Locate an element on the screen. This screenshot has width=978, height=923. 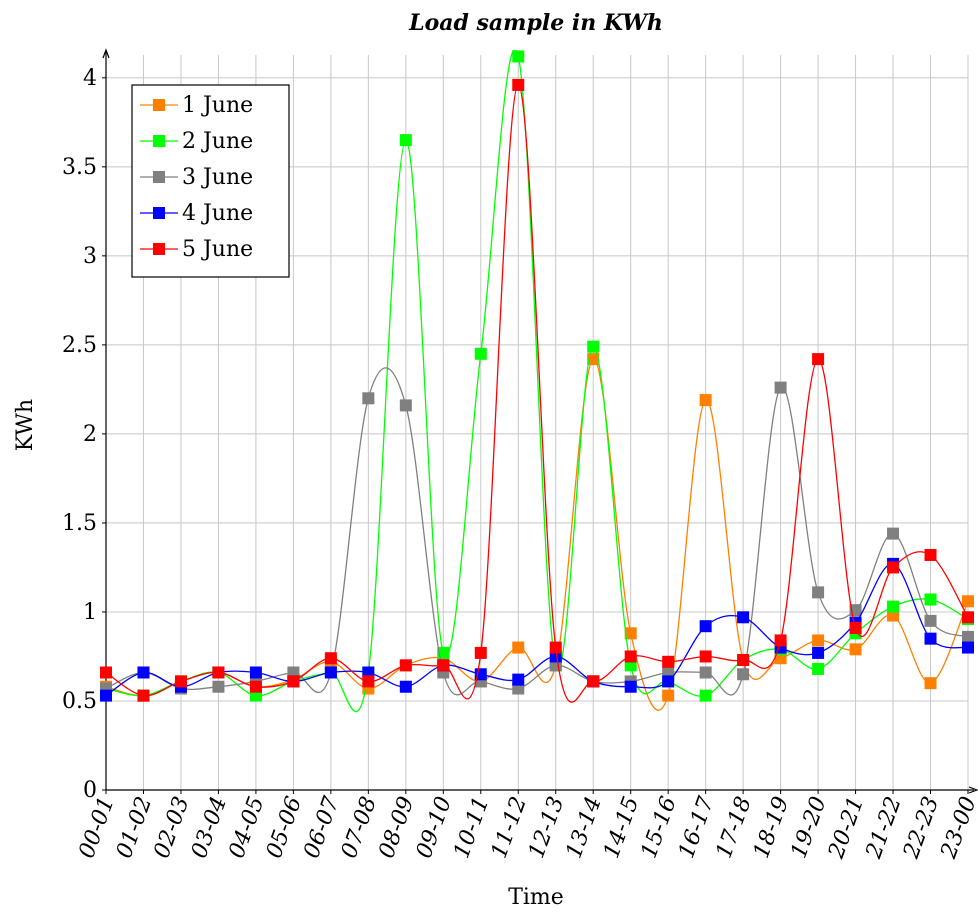
legend-label: 2 June is located at coordinates (217, 141).